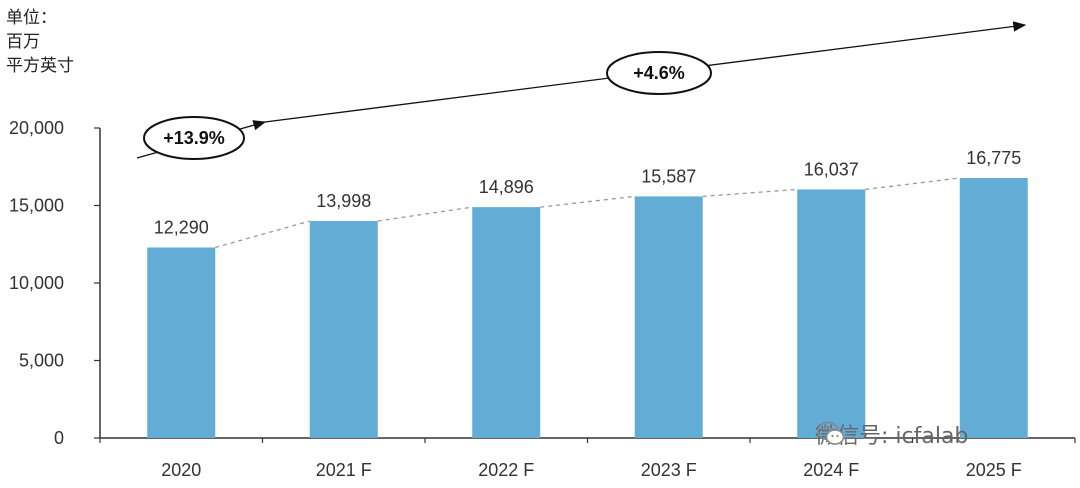 This screenshot has height=488, width=1080. I want to click on data-label: 13,998, so click(343, 201).